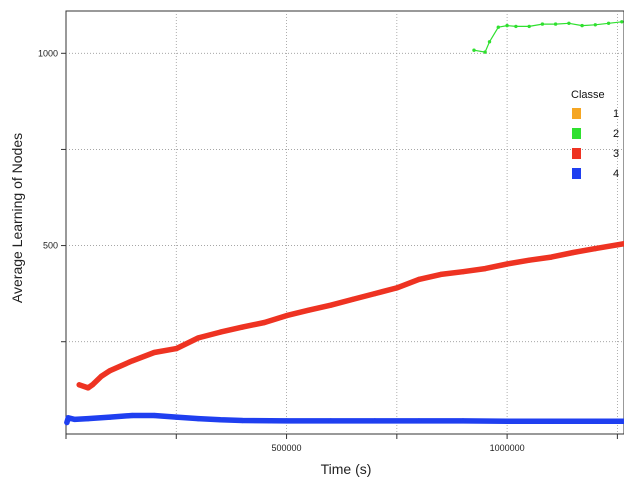  I want to click on legend-label: 4, so click(616, 174).